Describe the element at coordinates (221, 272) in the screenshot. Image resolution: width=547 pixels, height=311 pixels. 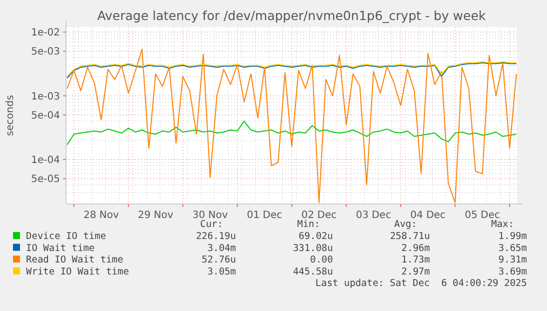
I see `text: 3.05m` at that location.